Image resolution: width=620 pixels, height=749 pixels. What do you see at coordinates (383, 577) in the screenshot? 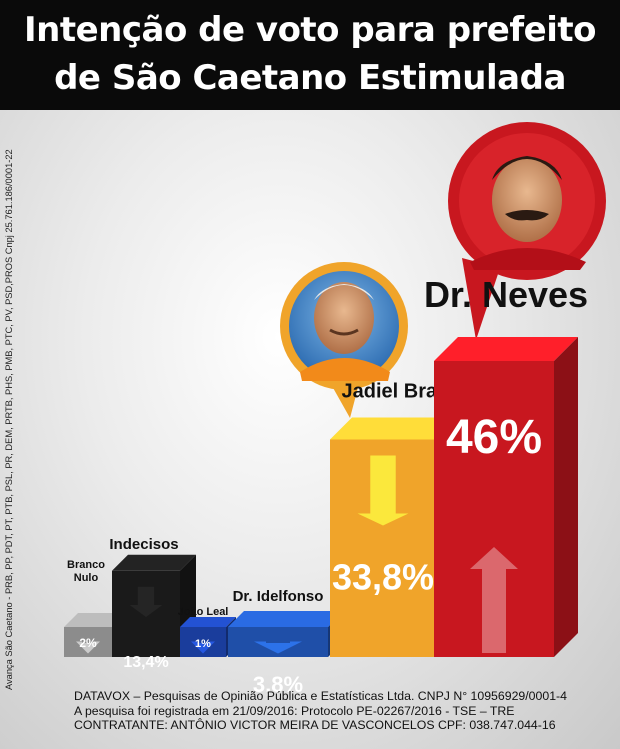
I see `bar-value-label: 33,8%` at bounding box center [383, 577].